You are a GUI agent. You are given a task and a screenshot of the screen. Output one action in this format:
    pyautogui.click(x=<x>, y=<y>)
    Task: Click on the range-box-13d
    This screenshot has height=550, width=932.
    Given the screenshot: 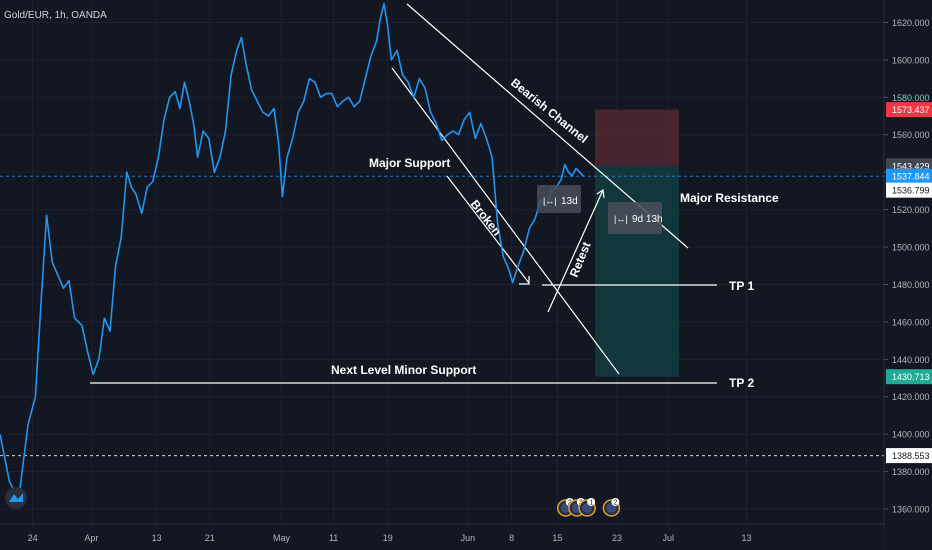 What is the action you would take?
    pyautogui.click(x=559, y=199)
    